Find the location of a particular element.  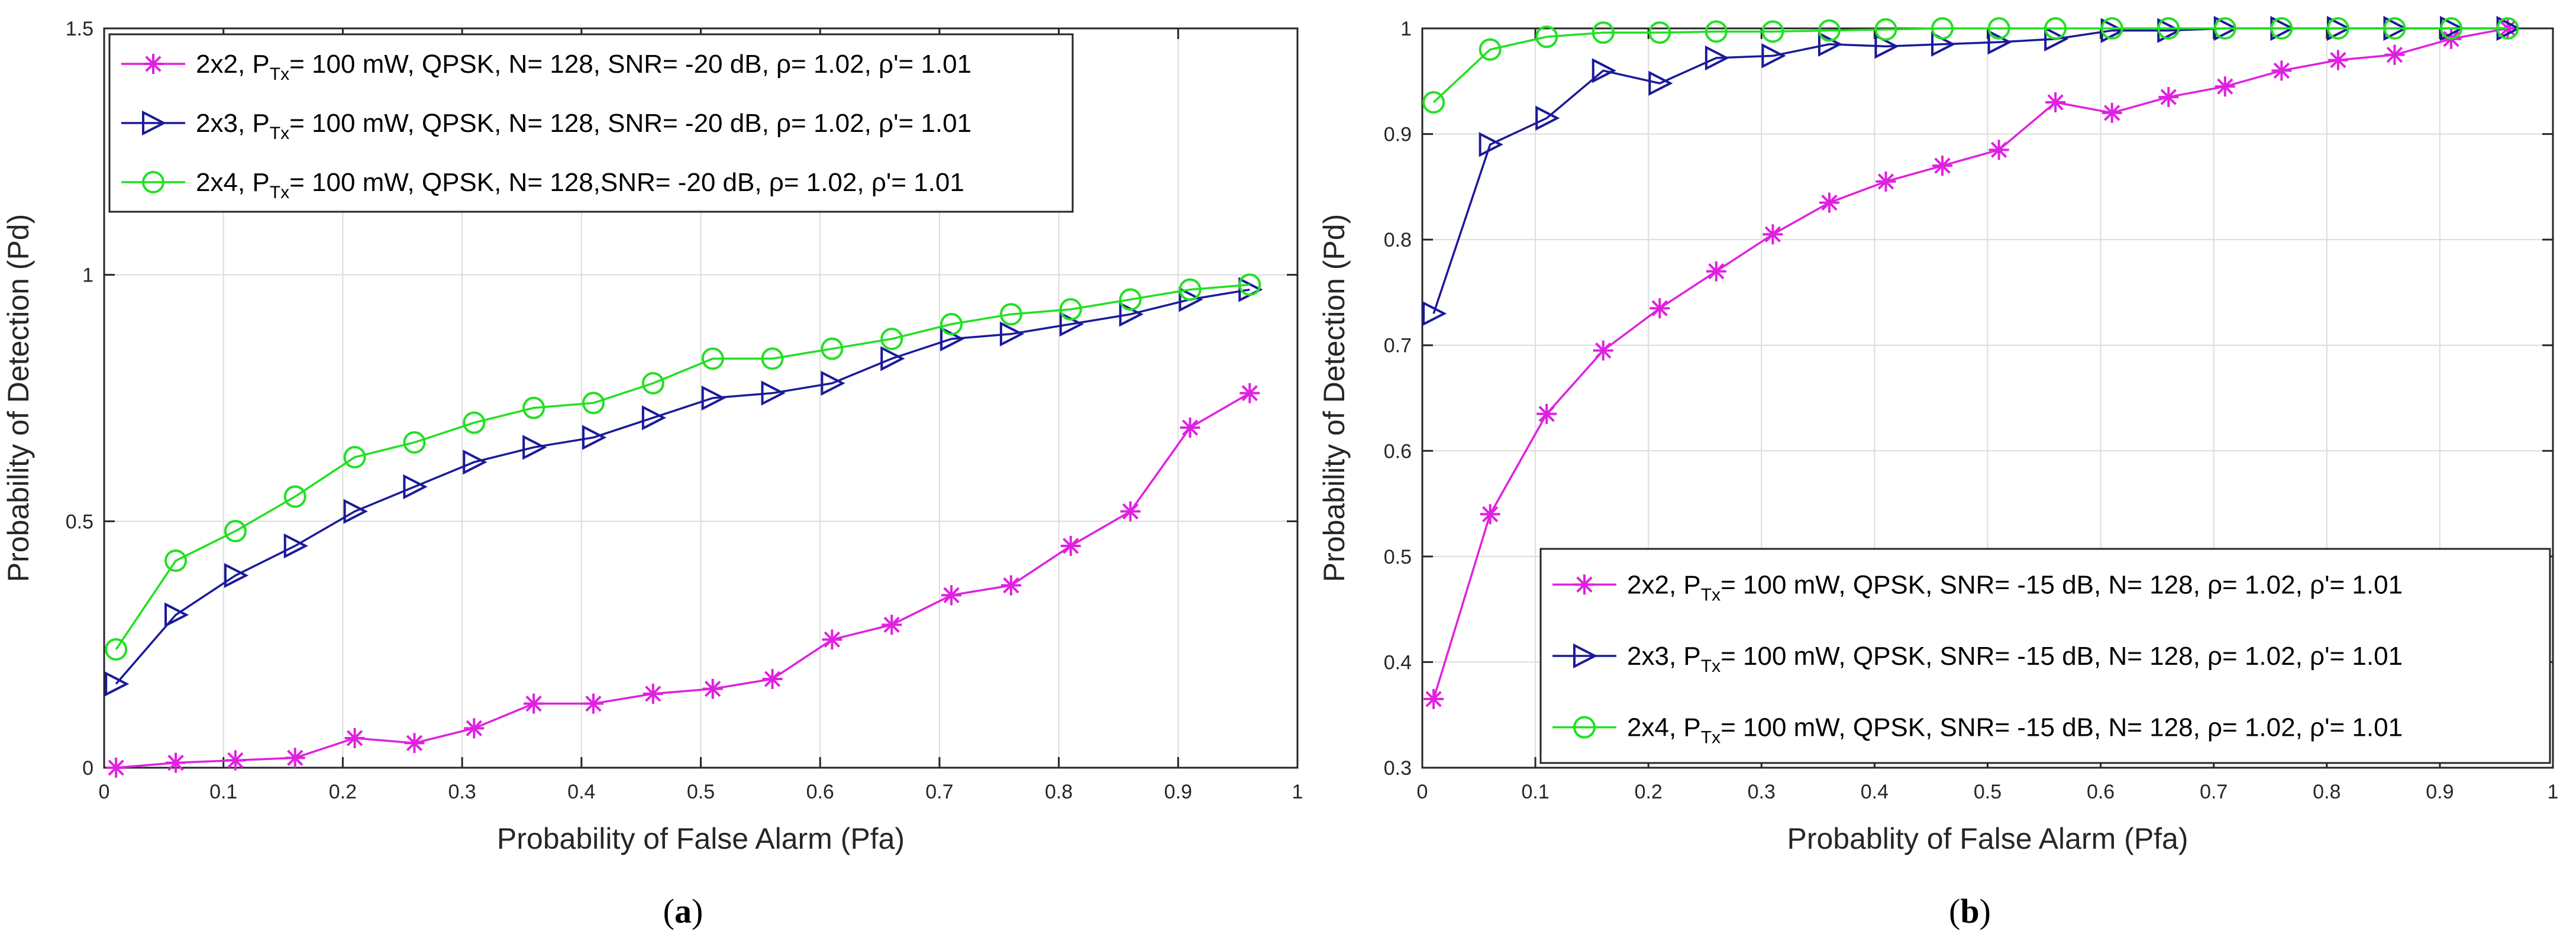

y-tick-label: 0.9 is located at coordinates (1398, 135).